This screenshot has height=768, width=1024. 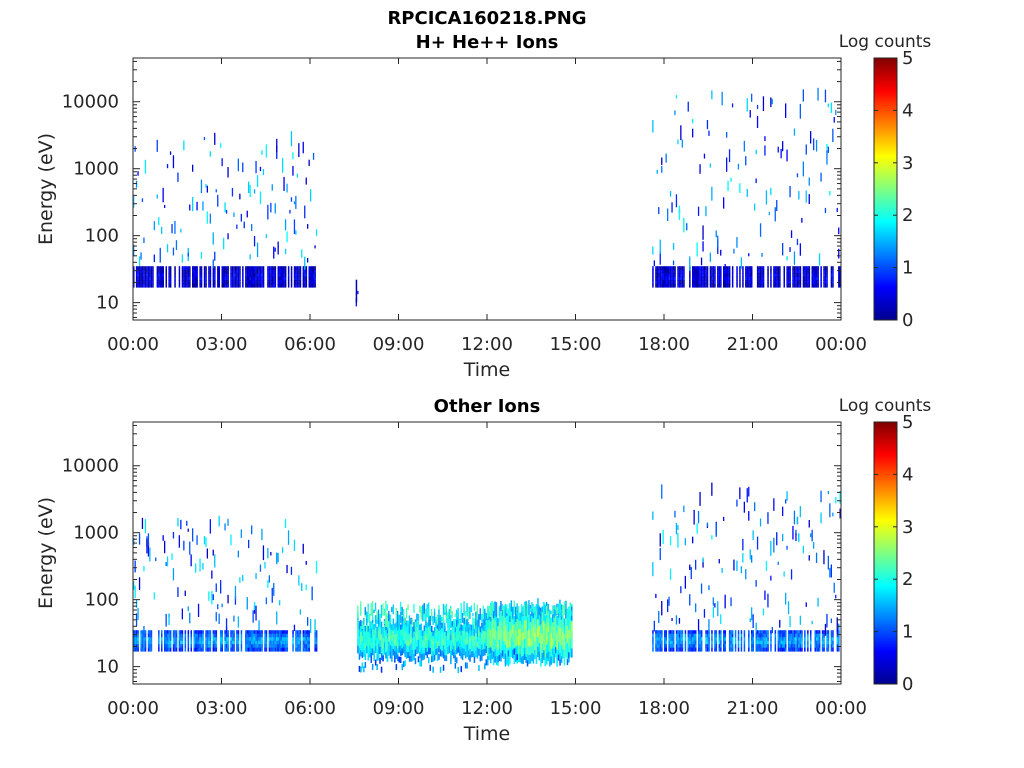 I want to click on colorbar-tick-label: 4, so click(x=907, y=110).